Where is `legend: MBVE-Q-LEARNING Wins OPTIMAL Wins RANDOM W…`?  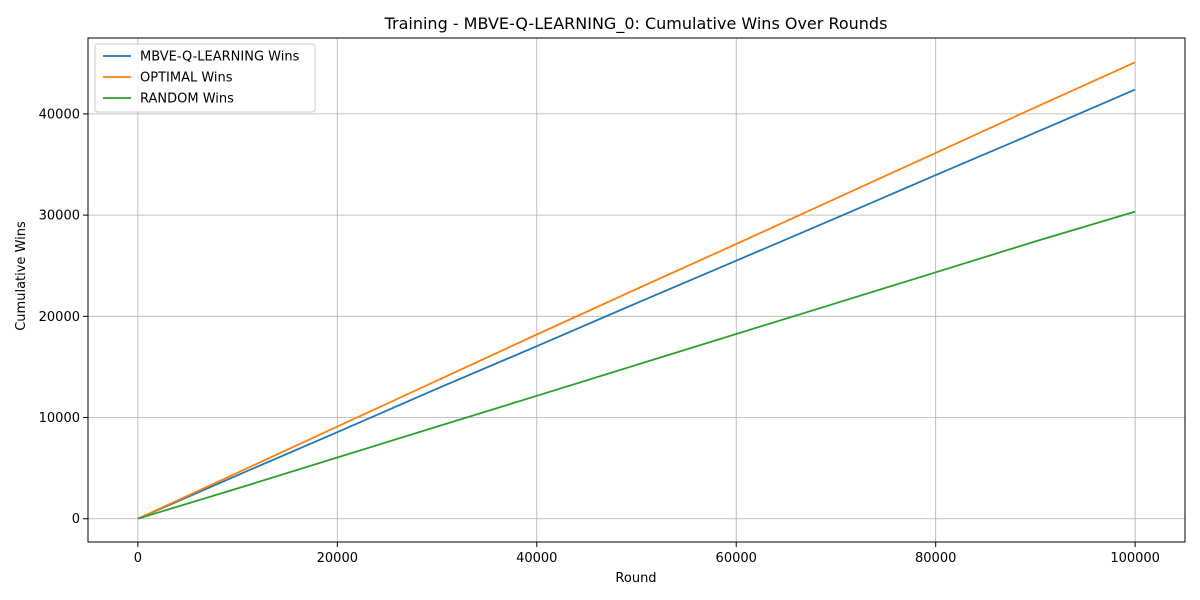
legend: MBVE-Q-LEARNING Wins OPTIMAL Wins RANDOM W… is located at coordinates (205, 78).